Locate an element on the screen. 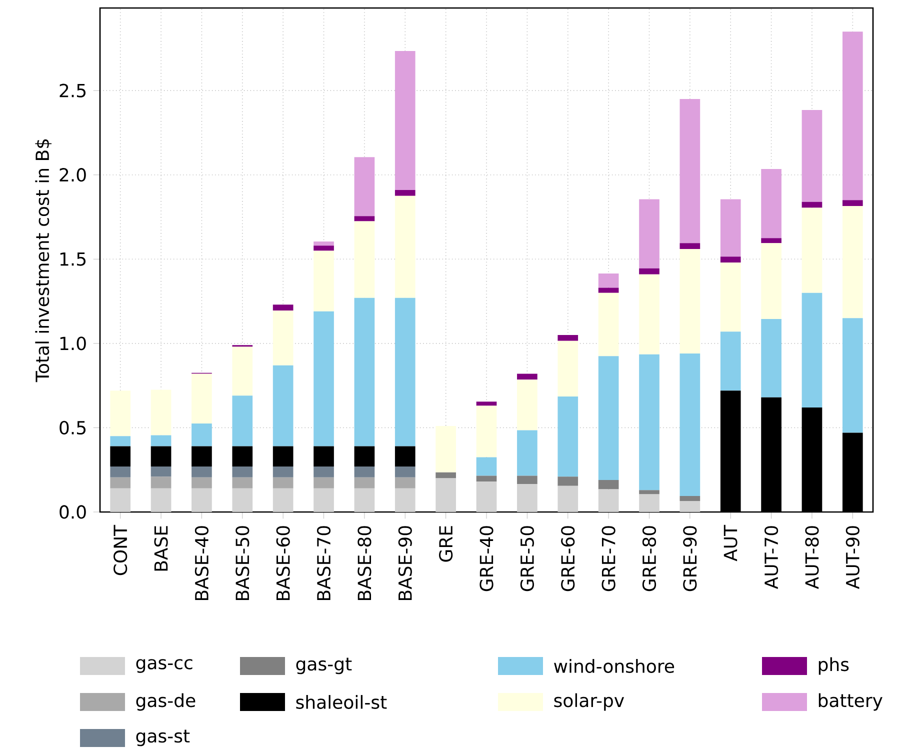  x-tick-label: BASE-90 is located at coordinates (405, 563).